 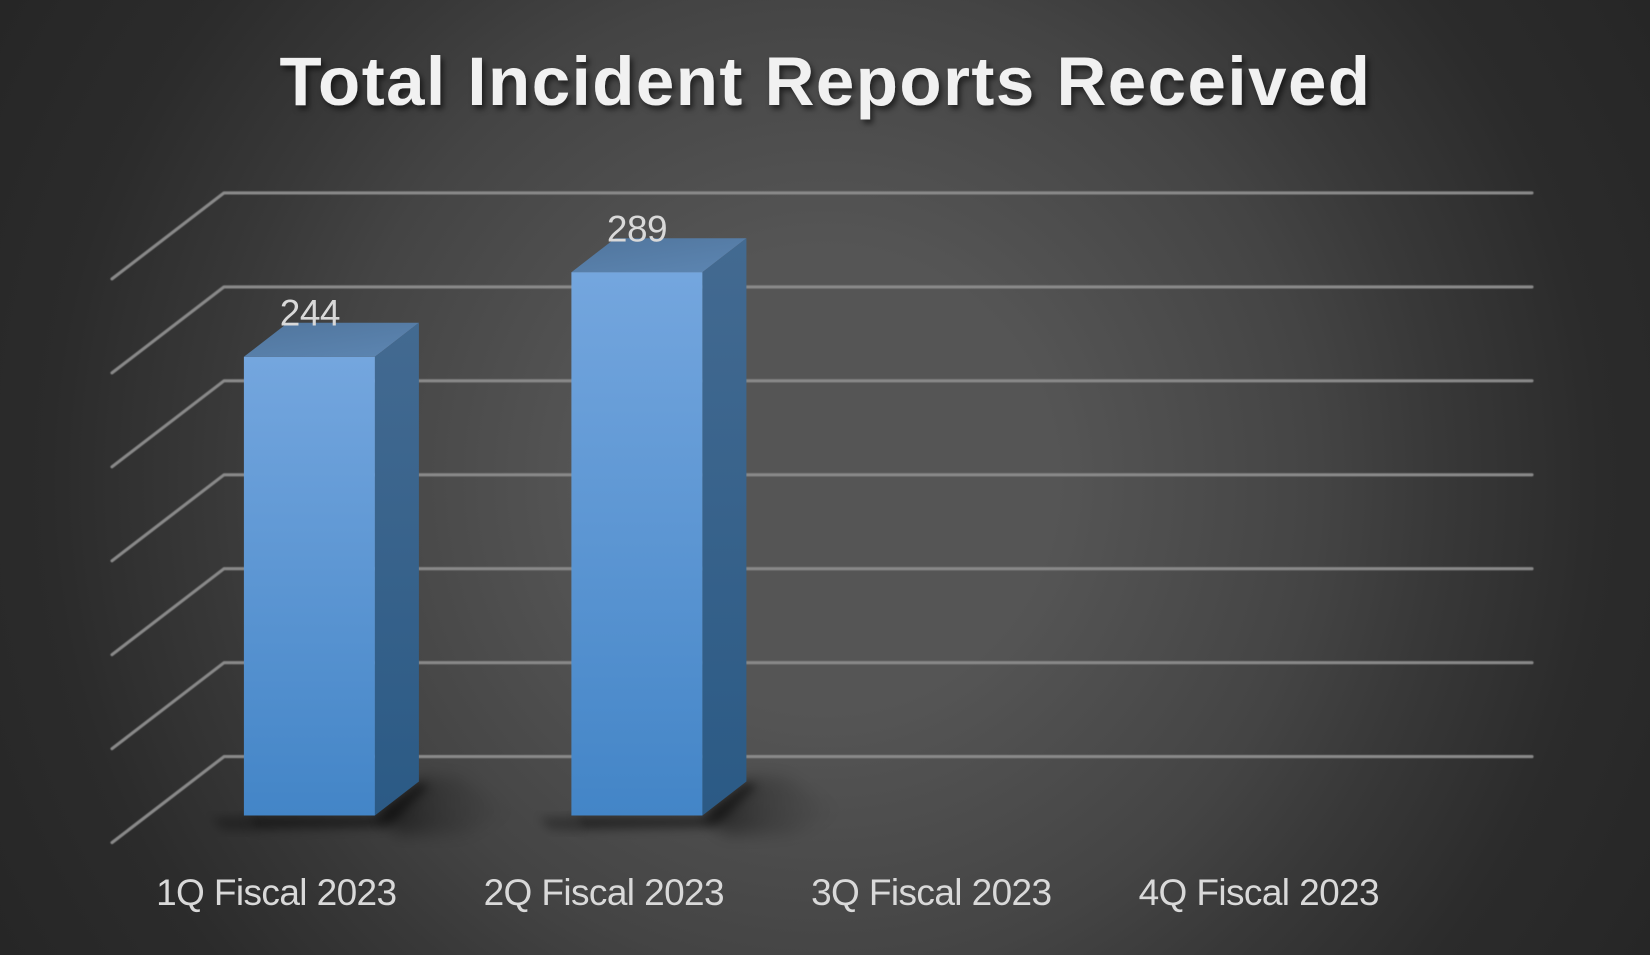 I want to click on svg-text: 3Q Fiscal 2023, so click(x=931, y=892).